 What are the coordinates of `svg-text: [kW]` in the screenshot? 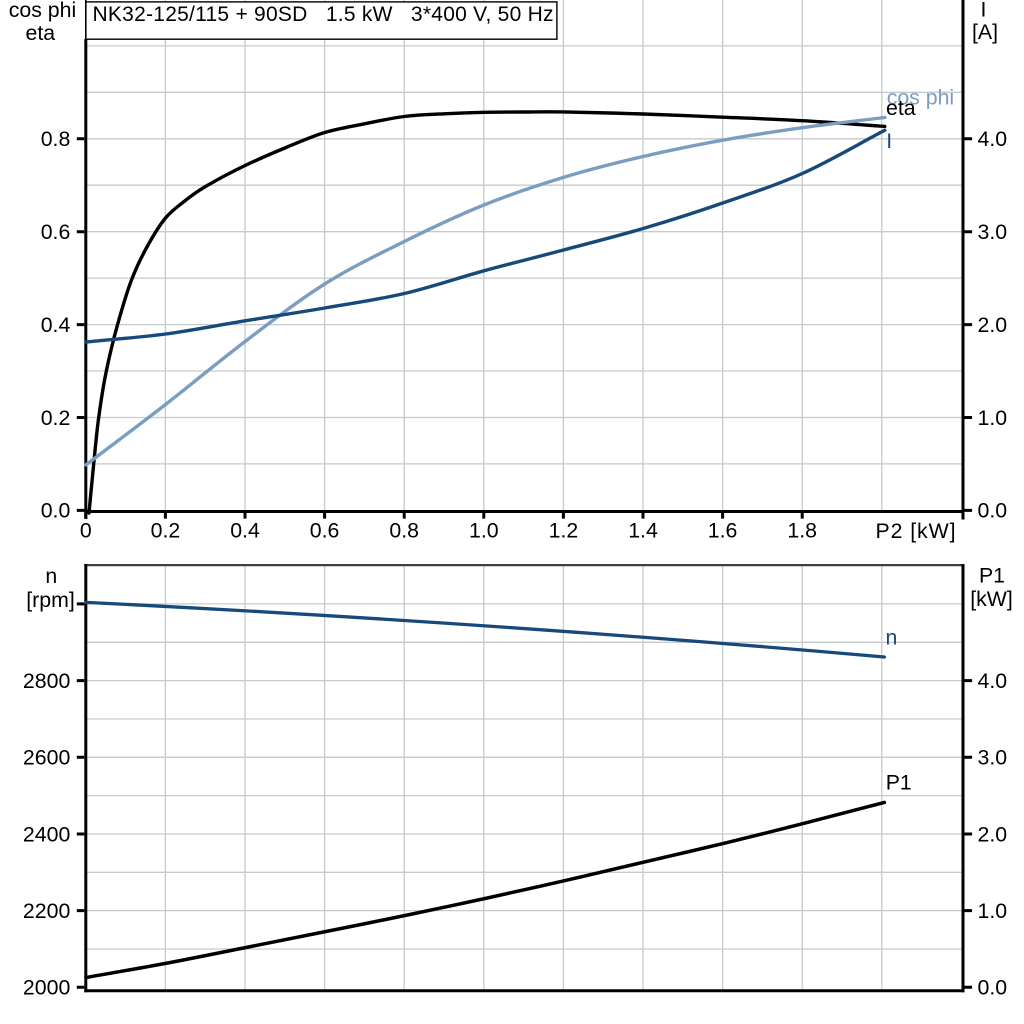 It's located at (991, 599).